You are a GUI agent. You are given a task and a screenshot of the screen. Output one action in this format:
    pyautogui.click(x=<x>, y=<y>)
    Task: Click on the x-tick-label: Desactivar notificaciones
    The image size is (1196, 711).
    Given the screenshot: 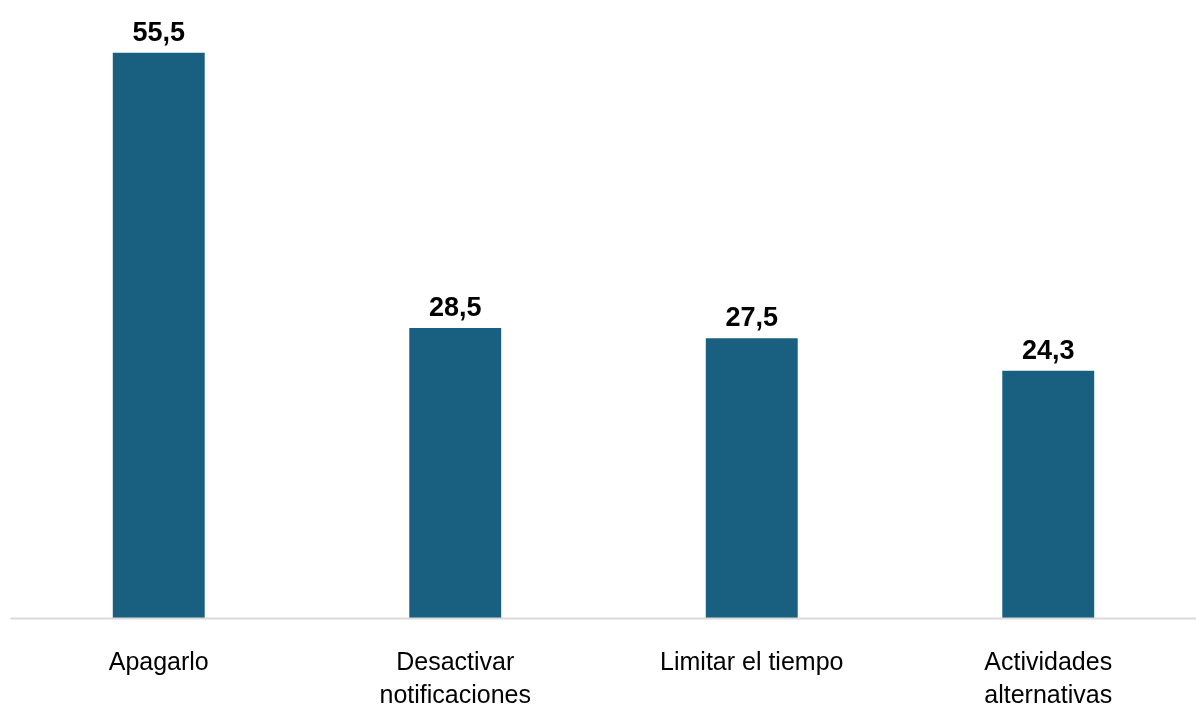 What is the action you would take?
    pyautogui.click(x=455, y=677)
    